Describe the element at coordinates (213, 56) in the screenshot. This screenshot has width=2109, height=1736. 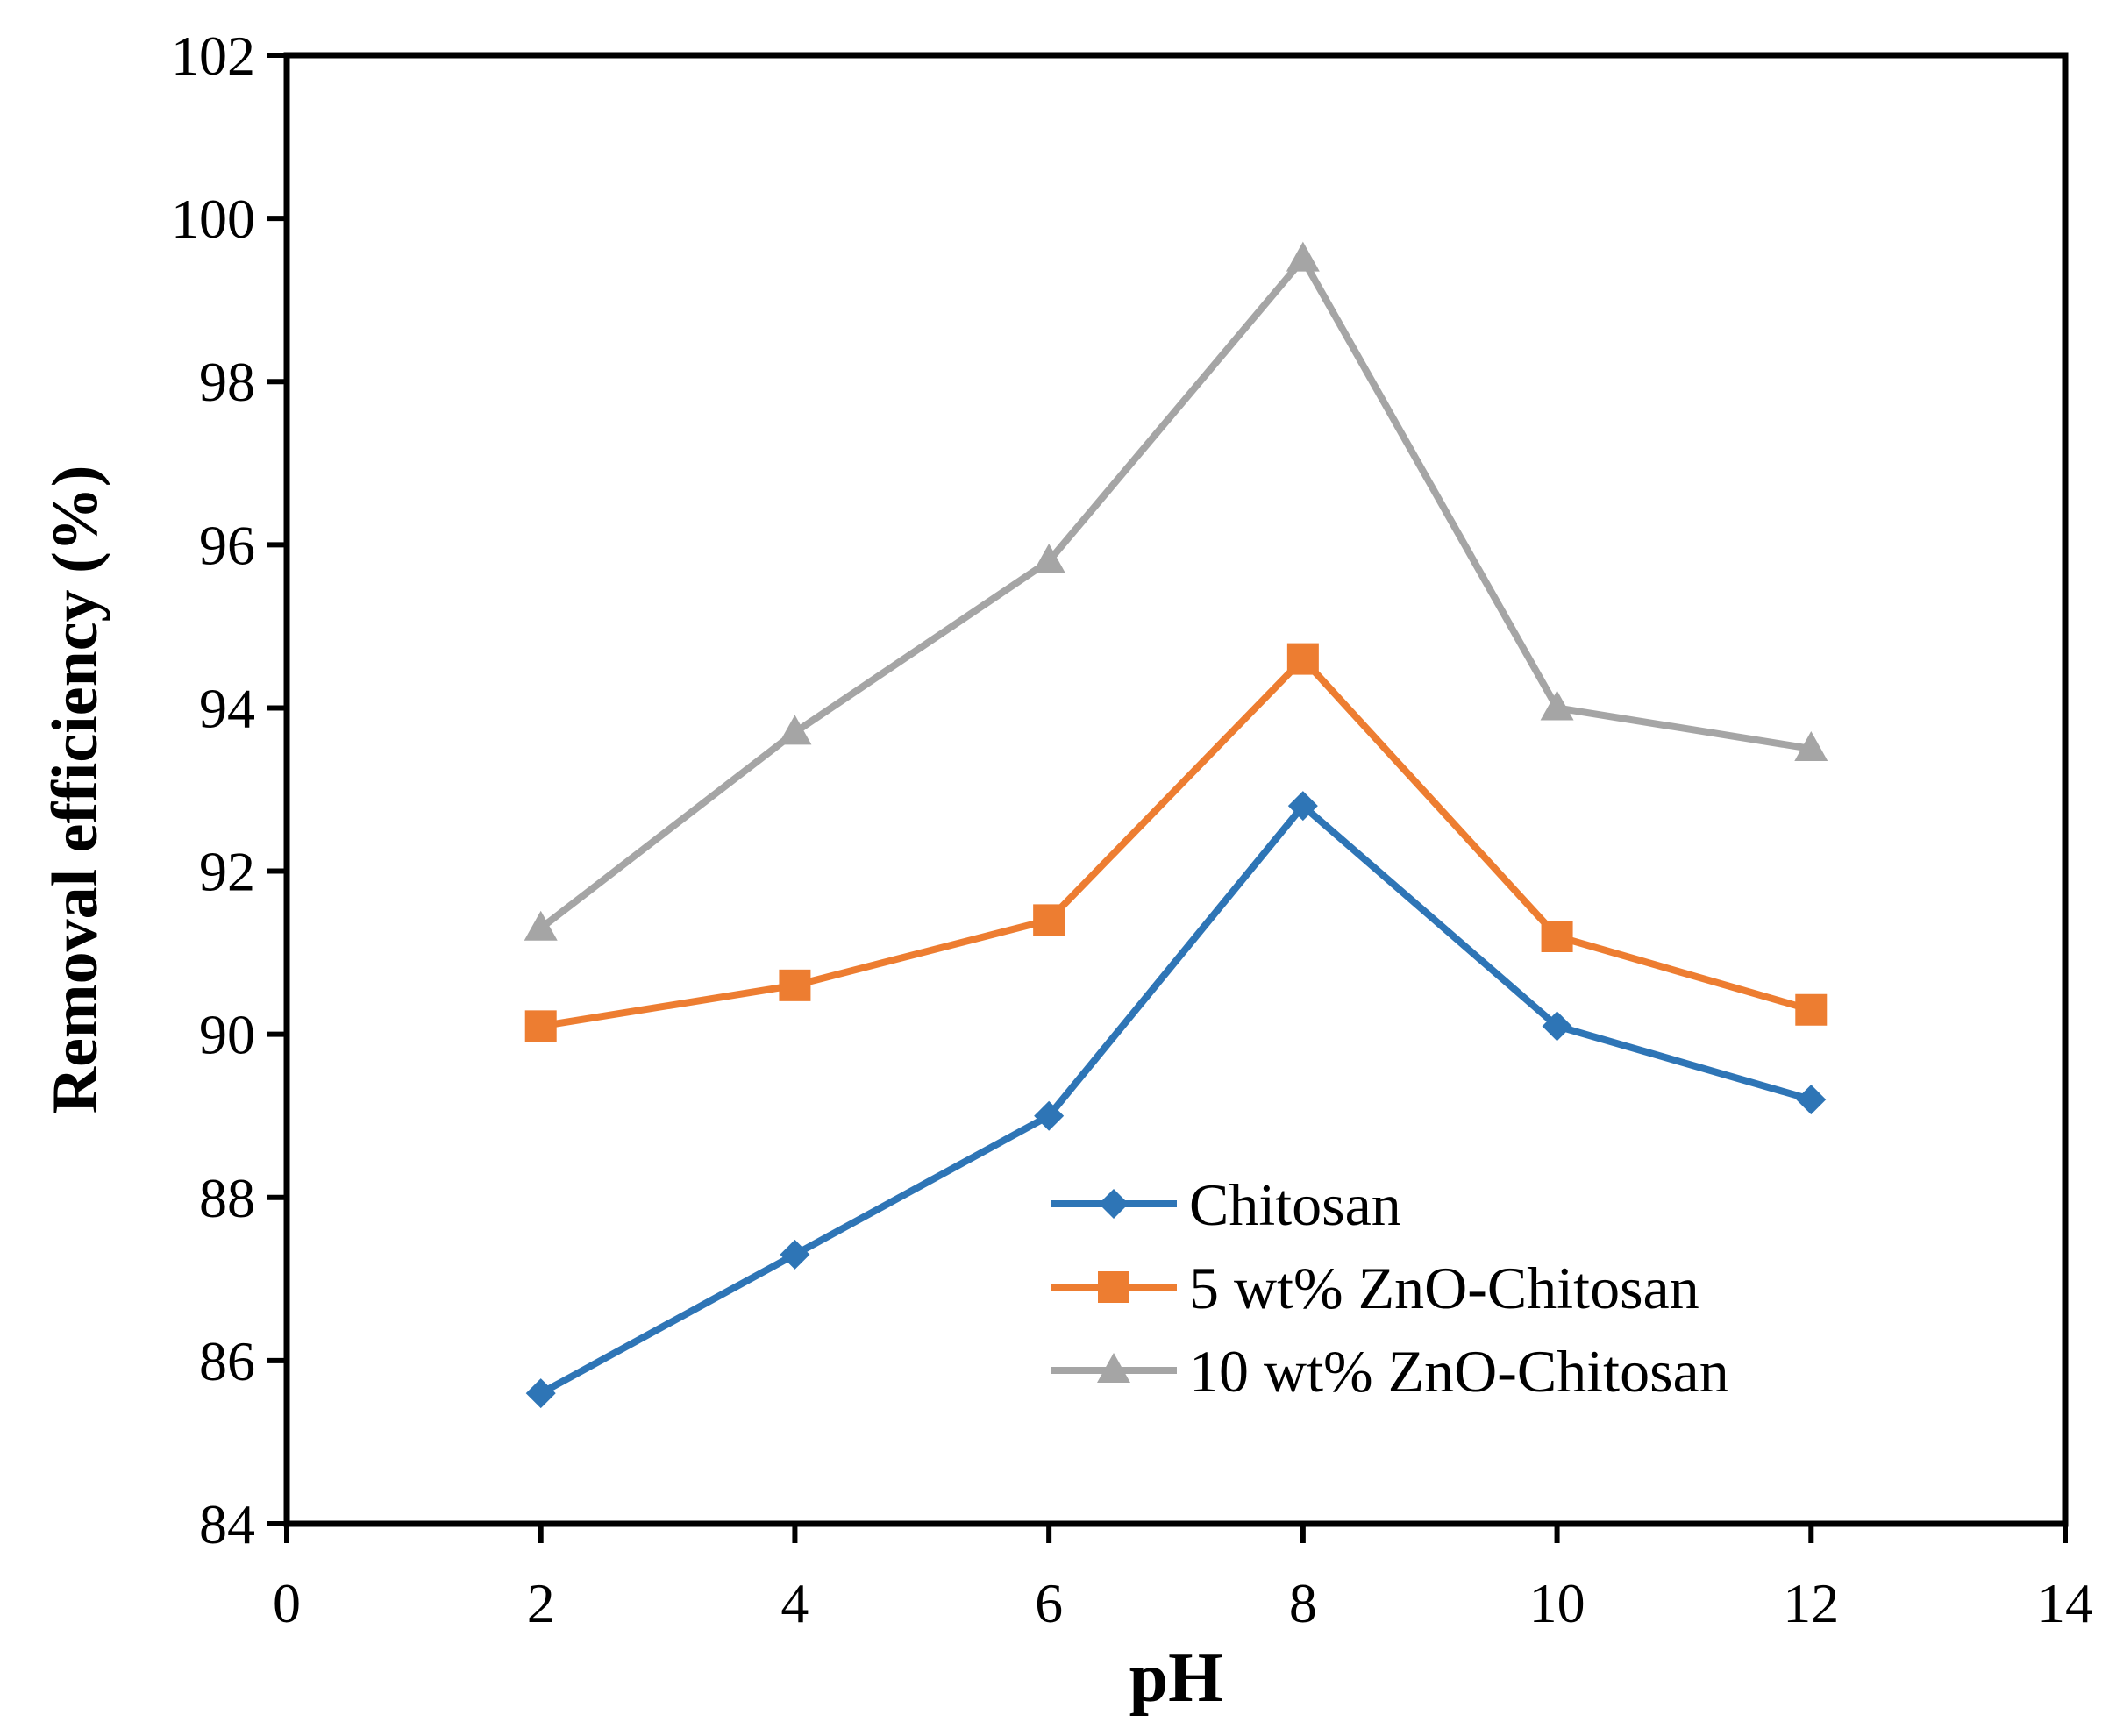
I see `y-tick-label: 102` at that location.